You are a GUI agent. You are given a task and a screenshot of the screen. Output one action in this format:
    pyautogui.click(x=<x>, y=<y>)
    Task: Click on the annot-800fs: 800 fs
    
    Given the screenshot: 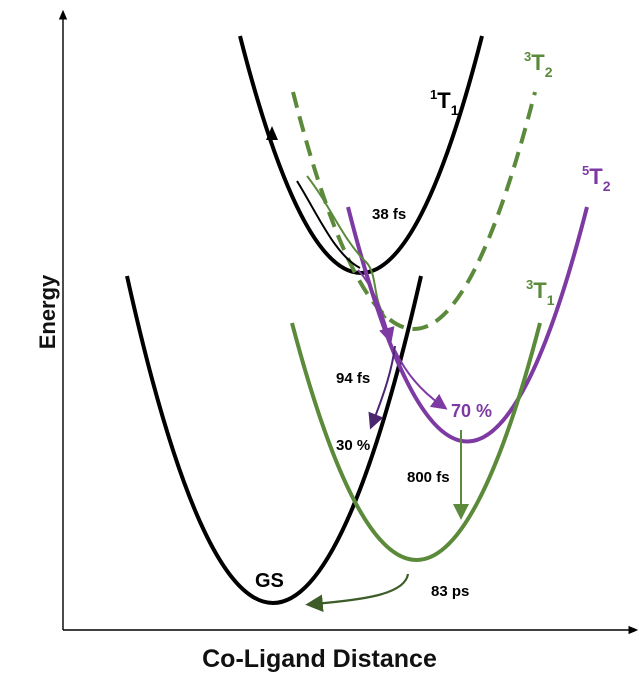 What is the action you would take?
    pyautogui.click(x=428, y=477)
    